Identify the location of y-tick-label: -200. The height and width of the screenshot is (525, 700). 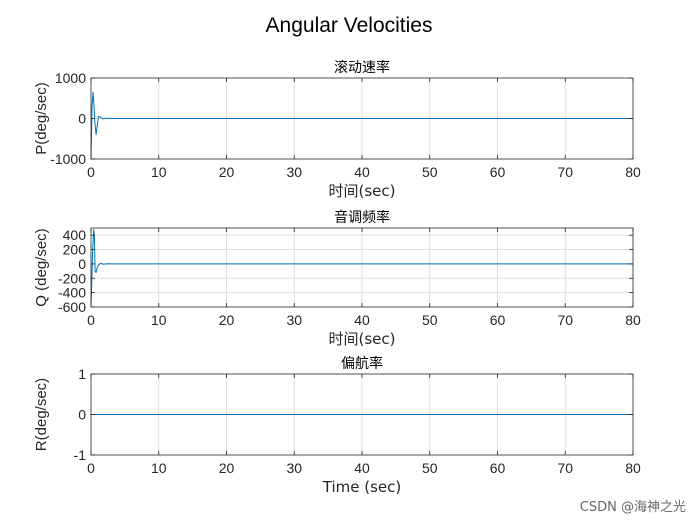
(72, 278).